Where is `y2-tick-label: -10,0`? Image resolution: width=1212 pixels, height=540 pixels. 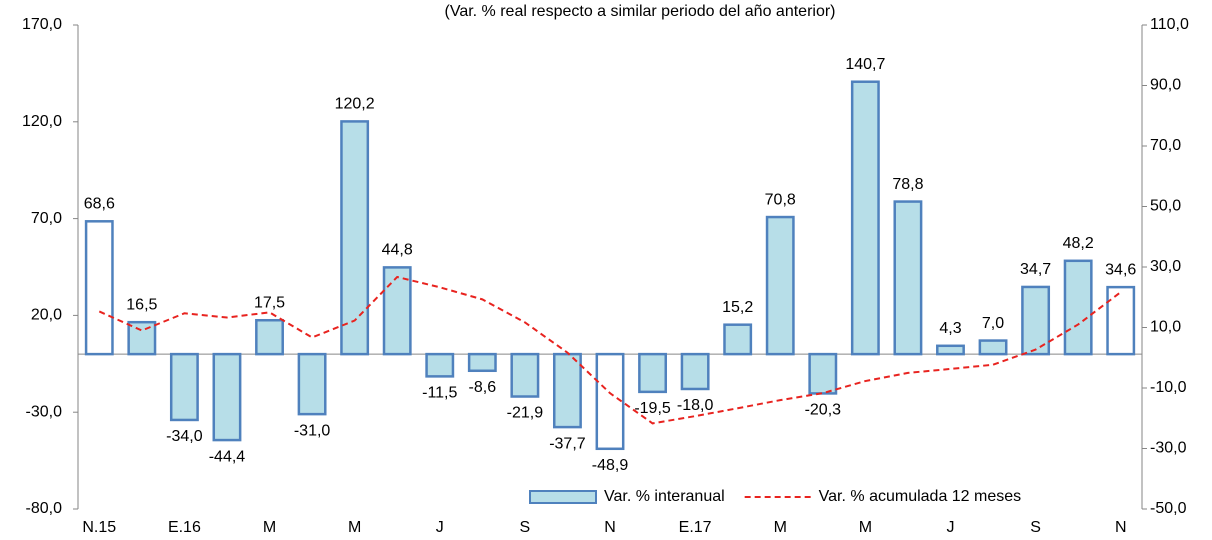 y2-tick-label: -10,0 is located at coordinates (1168, 387).